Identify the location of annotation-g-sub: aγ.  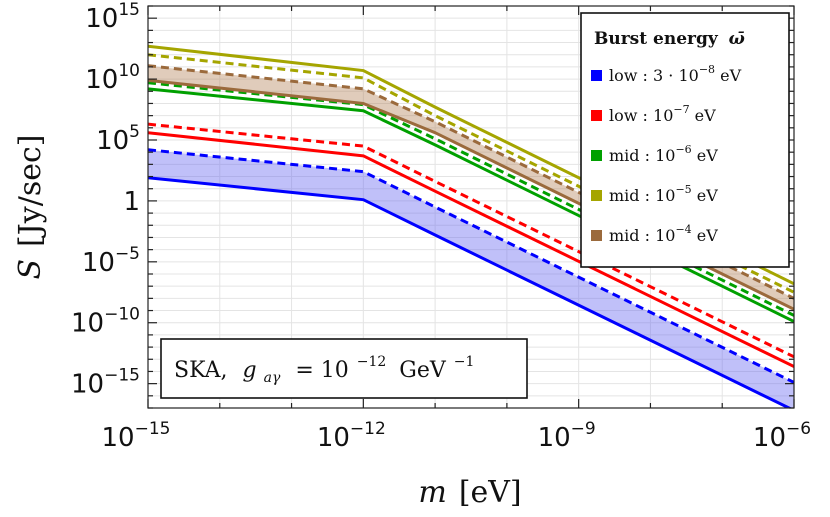
(272, 378).